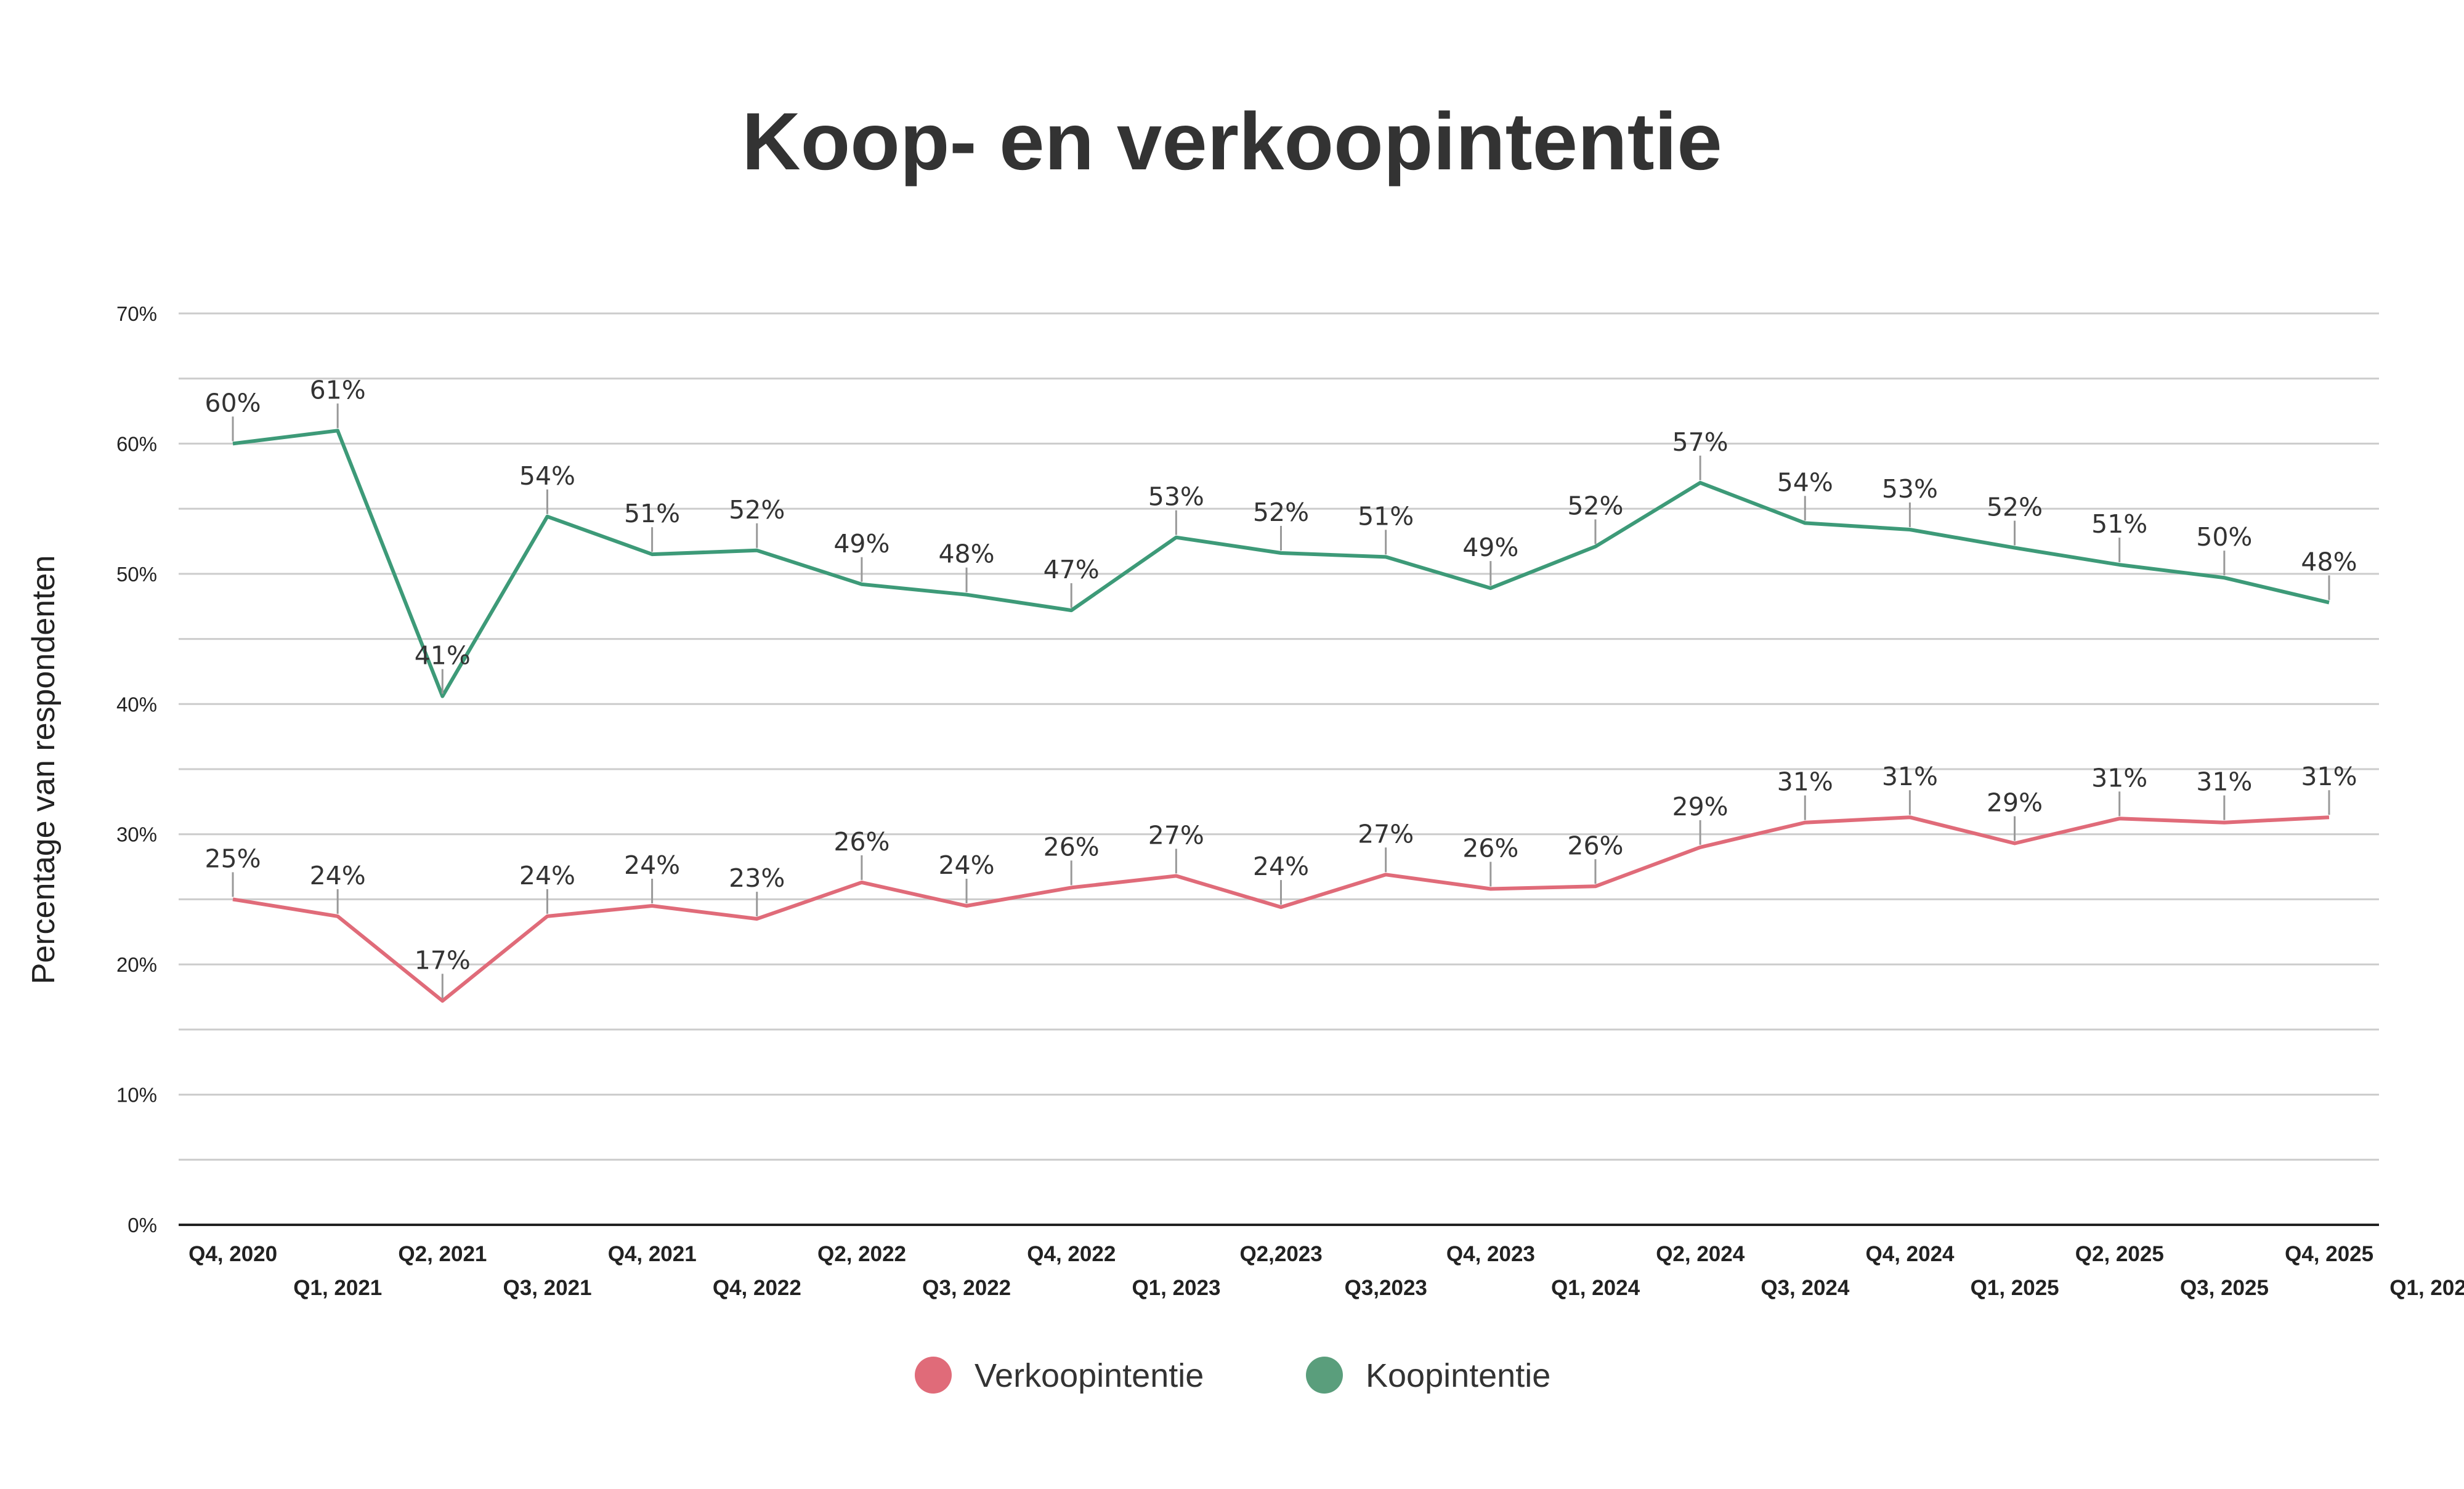 This screenshot has width=2464, height=1489. What do you see at coordinates (757, 878) in the screenshot?
I see `data-label: 23%` at bounding box center [757, 878].